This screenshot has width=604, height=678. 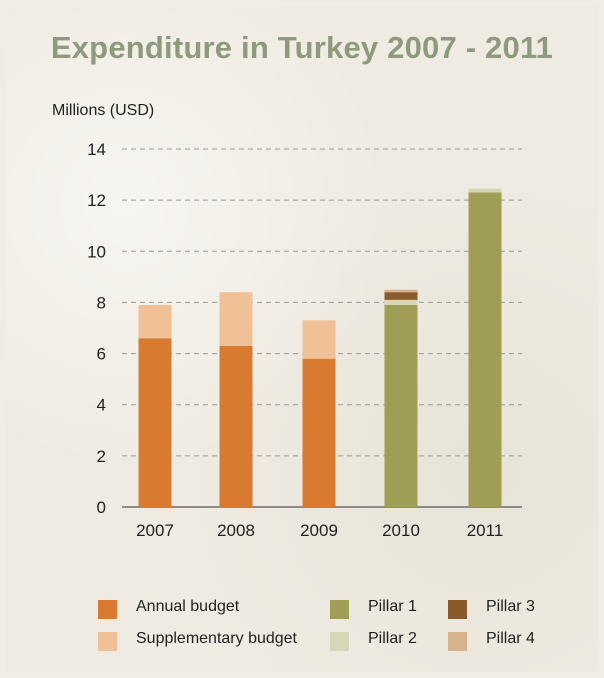 What do you see at coordinates (392, 606) in the screenshot?
I see `legend-label: Pillar 1` at bounding box center [392, 606].